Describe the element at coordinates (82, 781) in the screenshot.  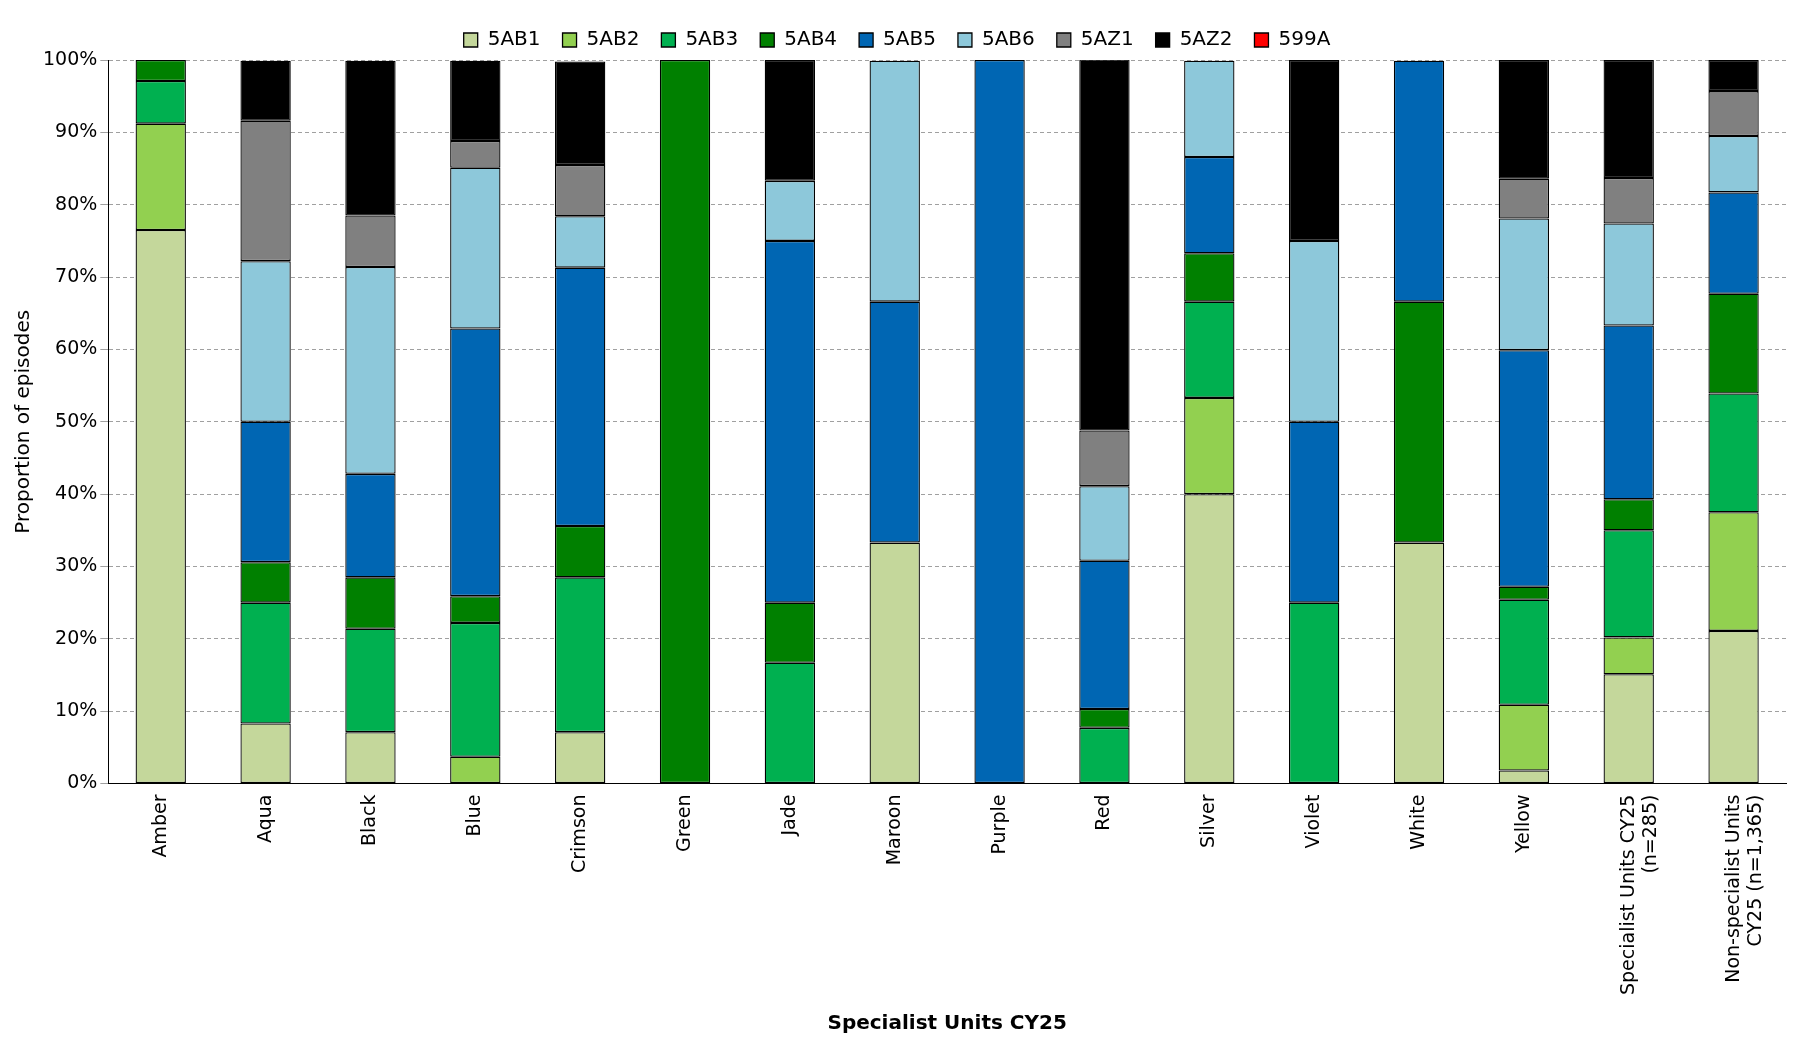
I see `y-tick-label: 0%` at that location.